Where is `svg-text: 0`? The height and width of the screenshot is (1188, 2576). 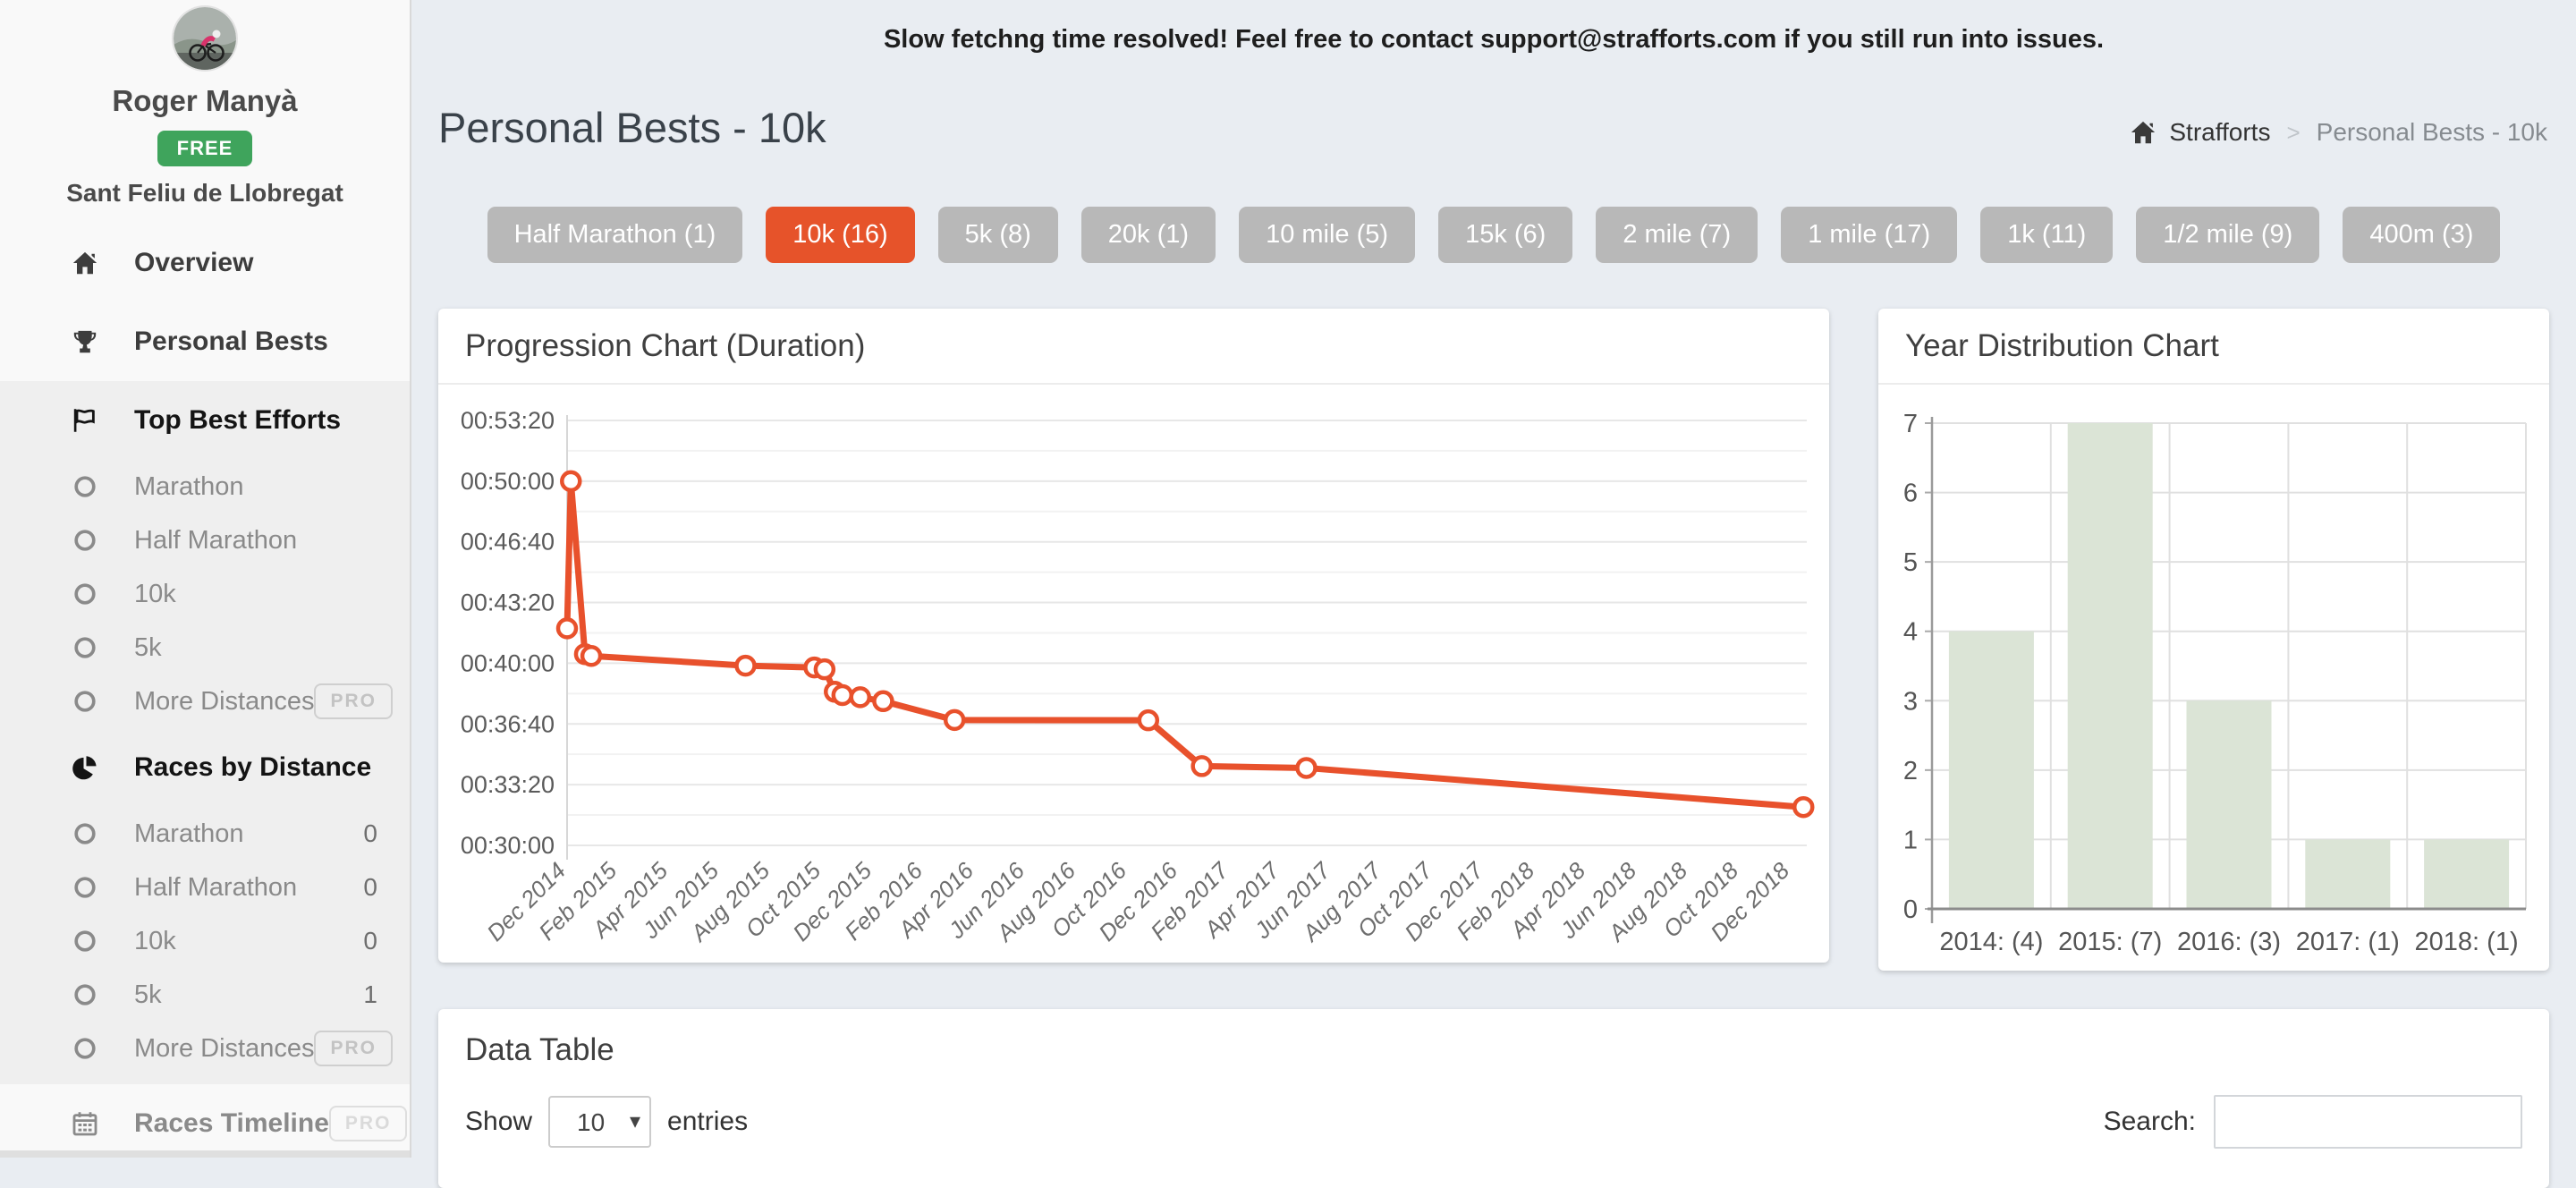 svg-text: 0 is located at coordinates (1910, 909).